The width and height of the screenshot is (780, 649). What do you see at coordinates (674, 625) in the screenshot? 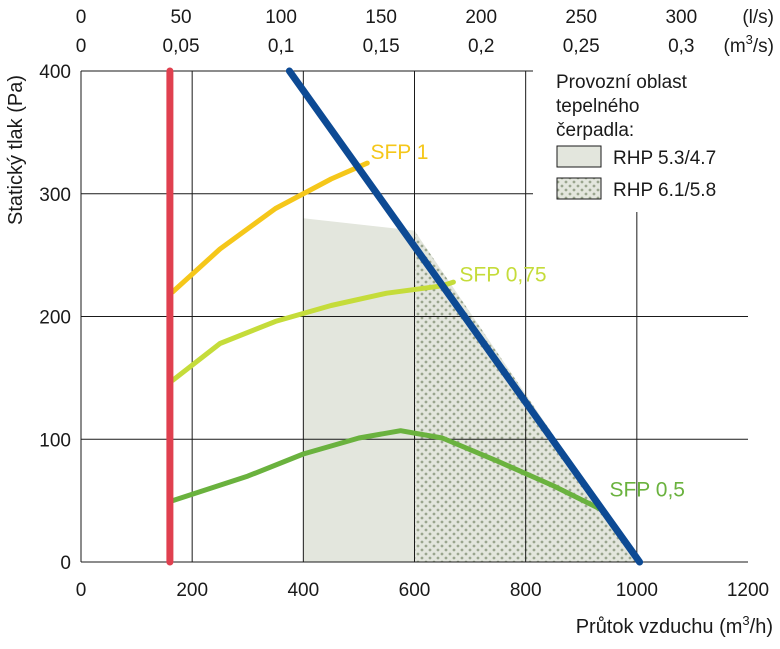
I see `x-axis-title: Průtok vzduchu (m3/h)` at bounding box center [674, 625].